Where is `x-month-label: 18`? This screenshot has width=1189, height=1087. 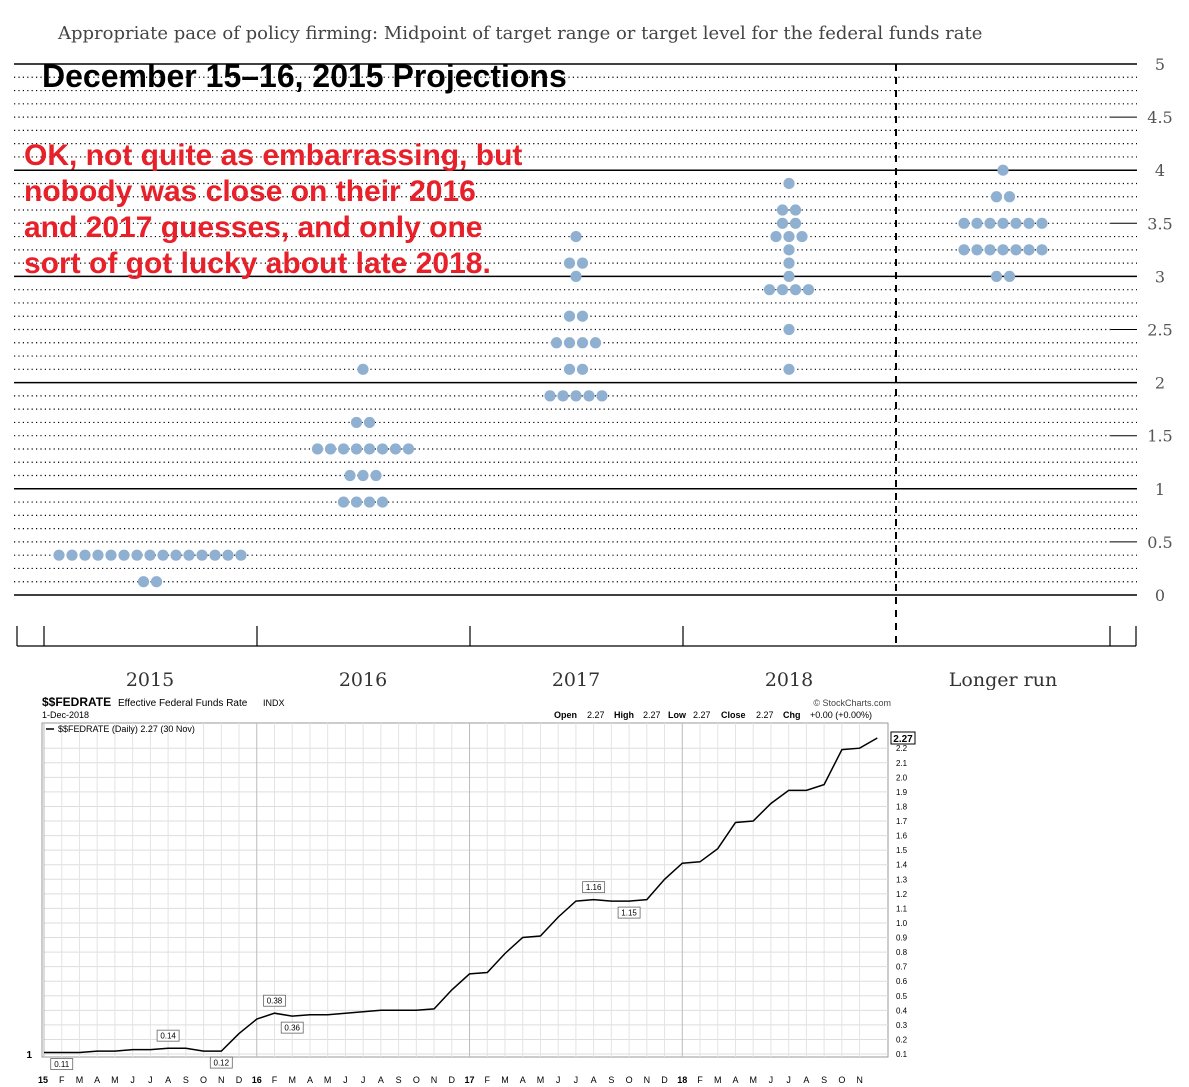 x-month-label: 18 is located at coordinates (682, 1080).